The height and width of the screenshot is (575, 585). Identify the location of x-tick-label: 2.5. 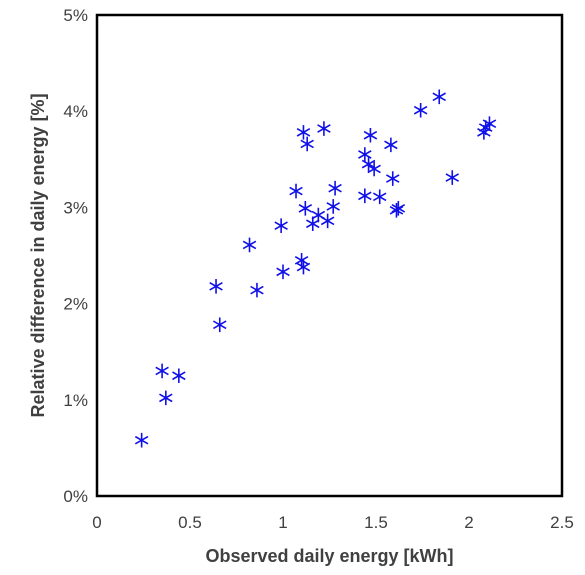
(562, 522).